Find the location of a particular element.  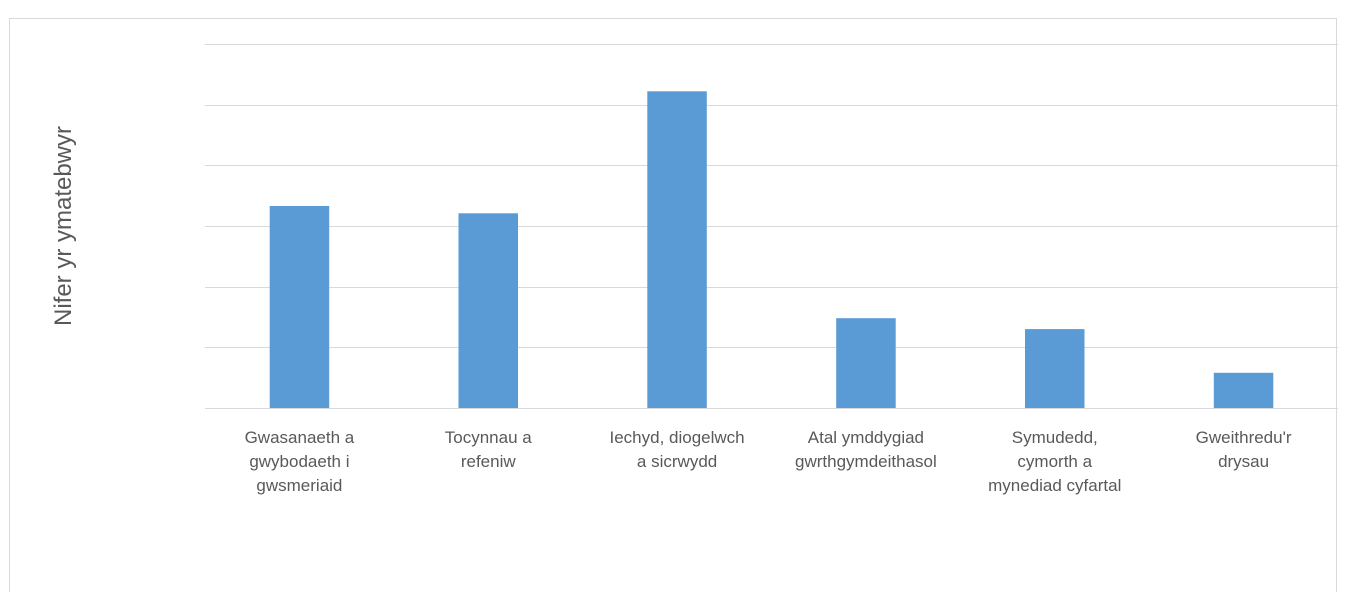

x-tick-label-line: Tocynnau a is located at coordinates (488, 437).